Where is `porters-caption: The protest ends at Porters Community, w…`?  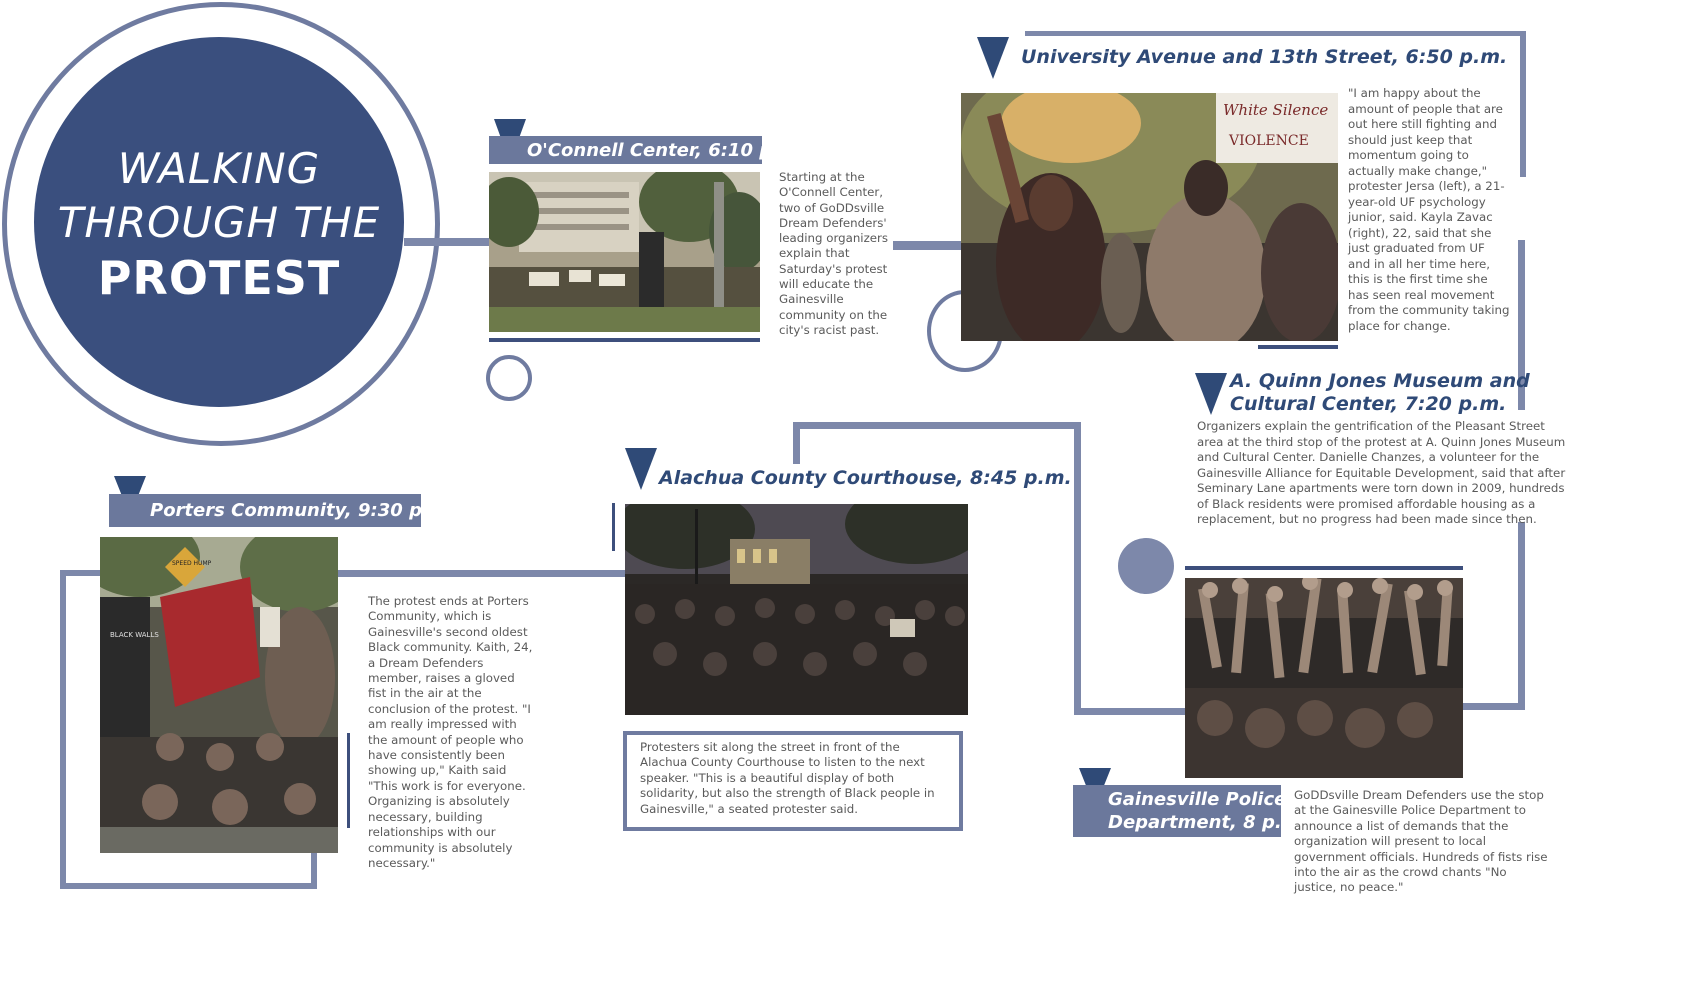 porters-caption: The protest ends at Porters Community, w… is located at coordinates (450, 732).